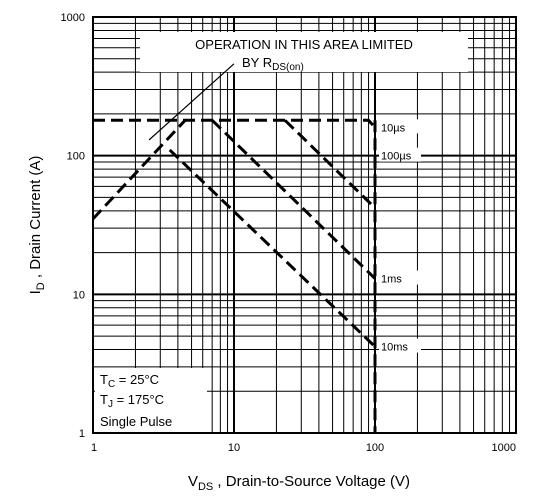 This screenshot has height=497, width=536. I want to click on series-label: 100µs, so click(396, 157).